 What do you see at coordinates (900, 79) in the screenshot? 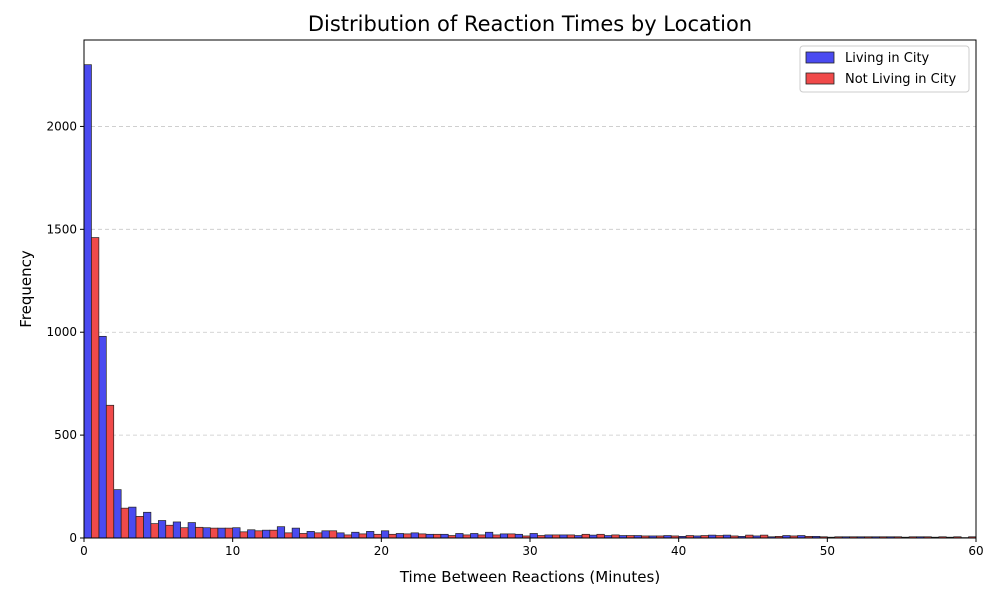
I see `legend-label-not-living-in-city: Not Living in City` at bounding box center [900, 79].